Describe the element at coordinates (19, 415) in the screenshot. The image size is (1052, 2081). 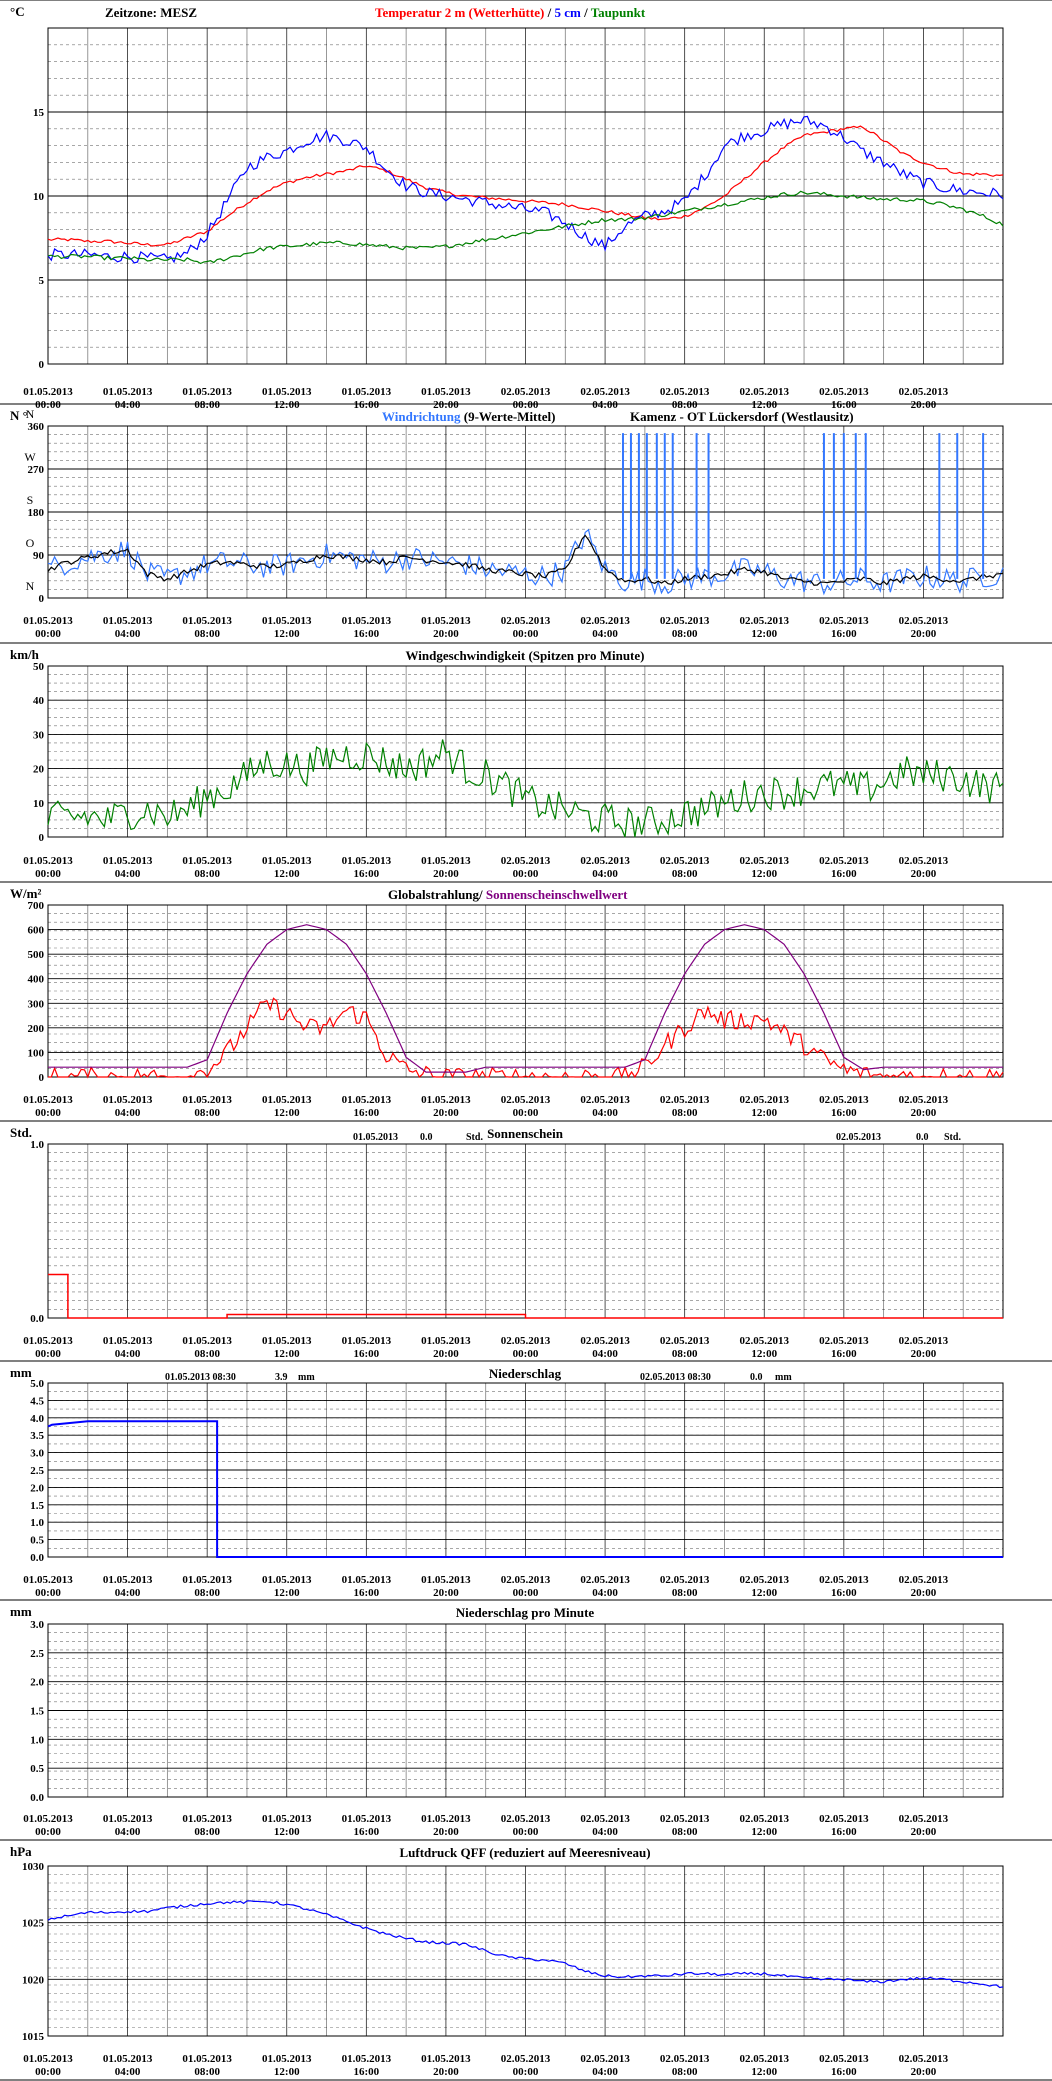
I see `unit-label: N °` at that location.